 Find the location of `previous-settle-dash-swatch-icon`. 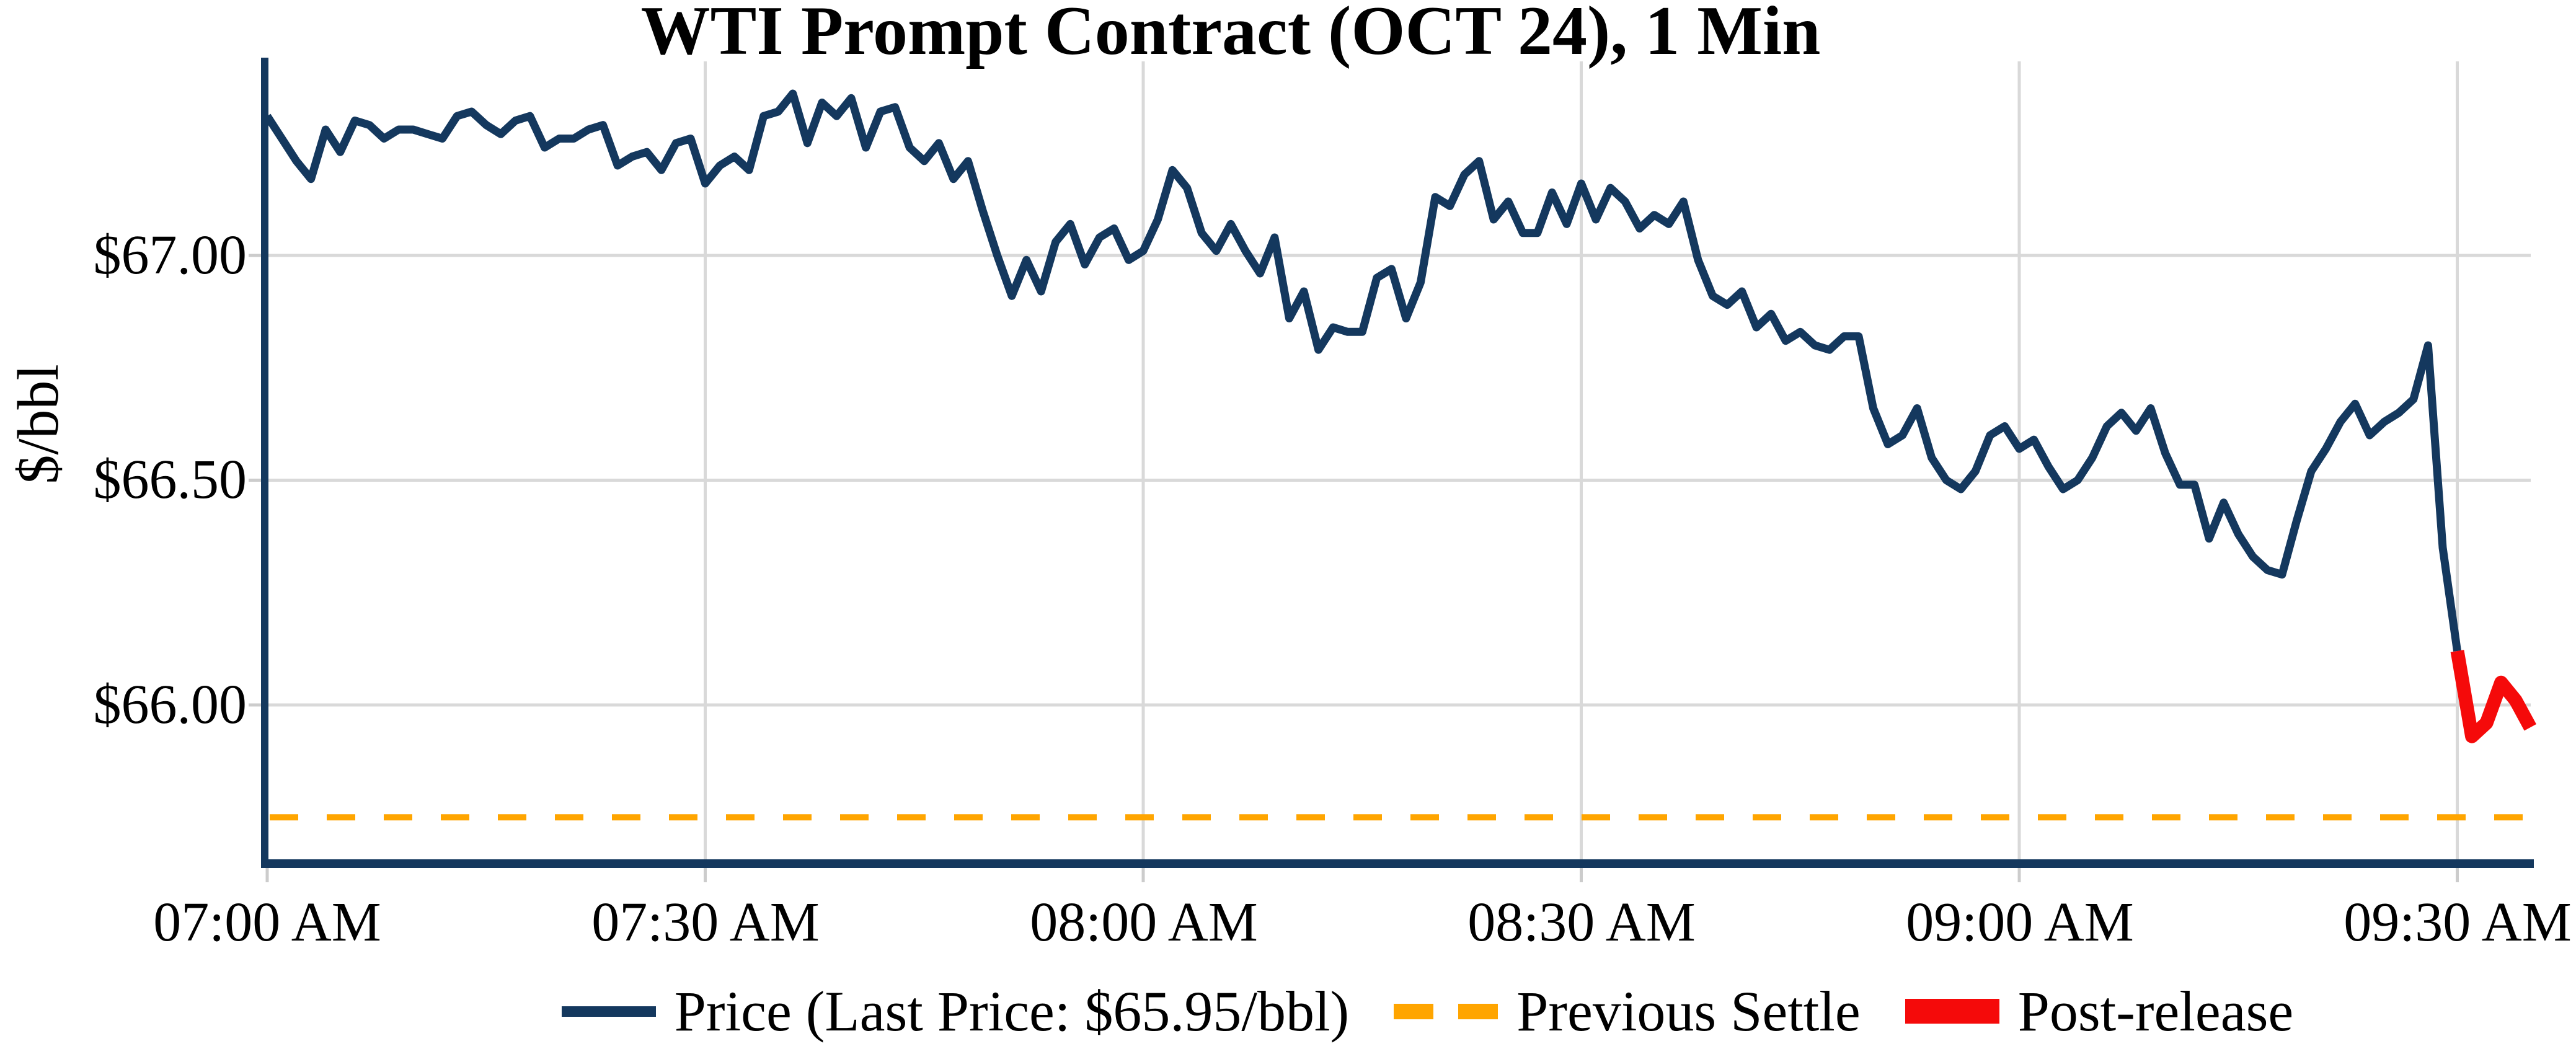

previous-settle-dash-swatch-icon is located at coordinates (1446, 1011).